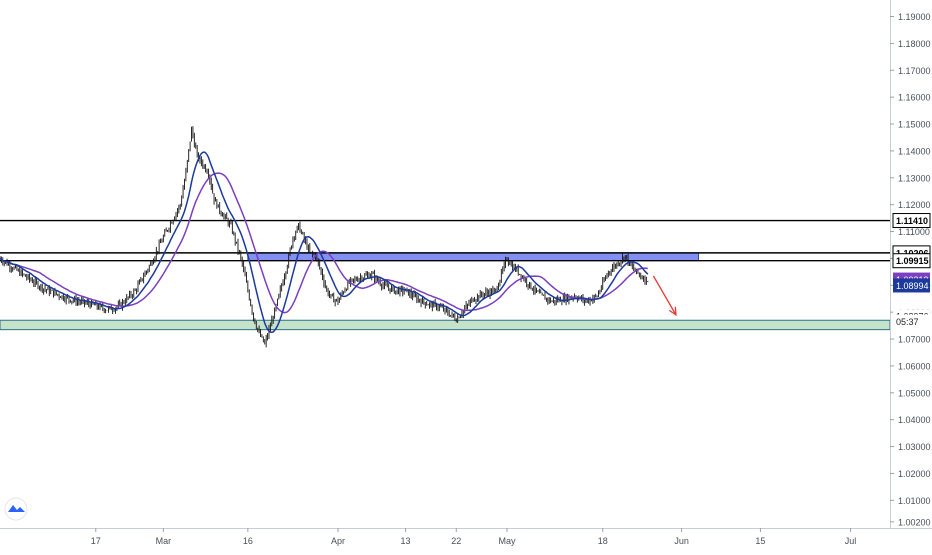  I want to click on x-tick-label: 16, so click(248, 541).